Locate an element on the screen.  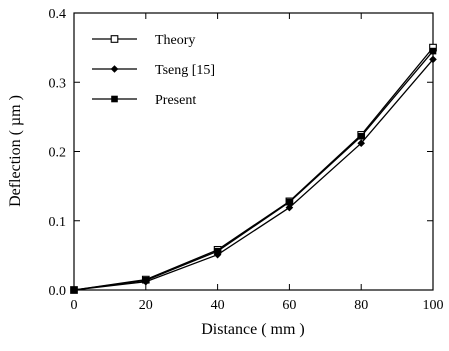
y-tick-label: 0.3 is located at coordinates (58, 83).